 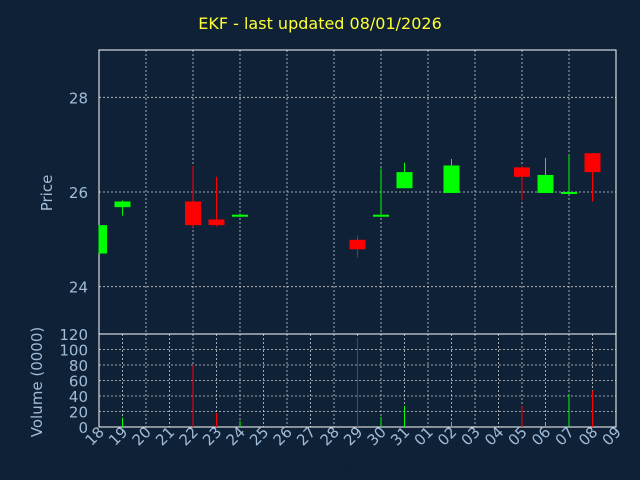 I want to click on volume-tick-label: 40, so click(x=78, y=397).